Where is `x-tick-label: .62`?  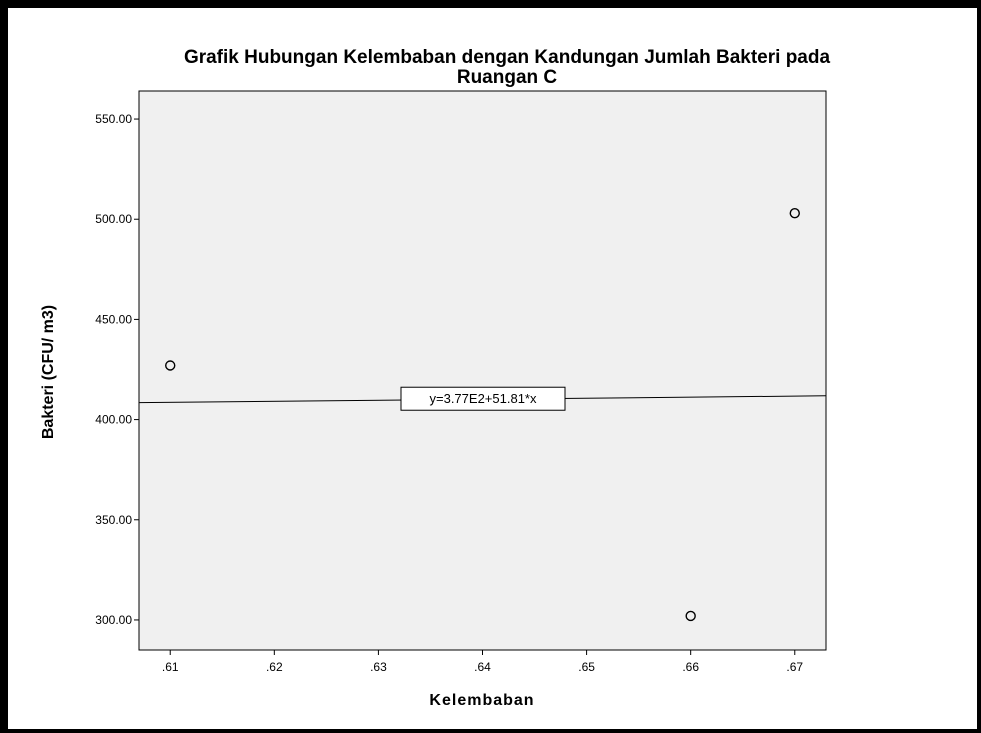
x-tick-label: .62 is located at coordinates (274, 667).